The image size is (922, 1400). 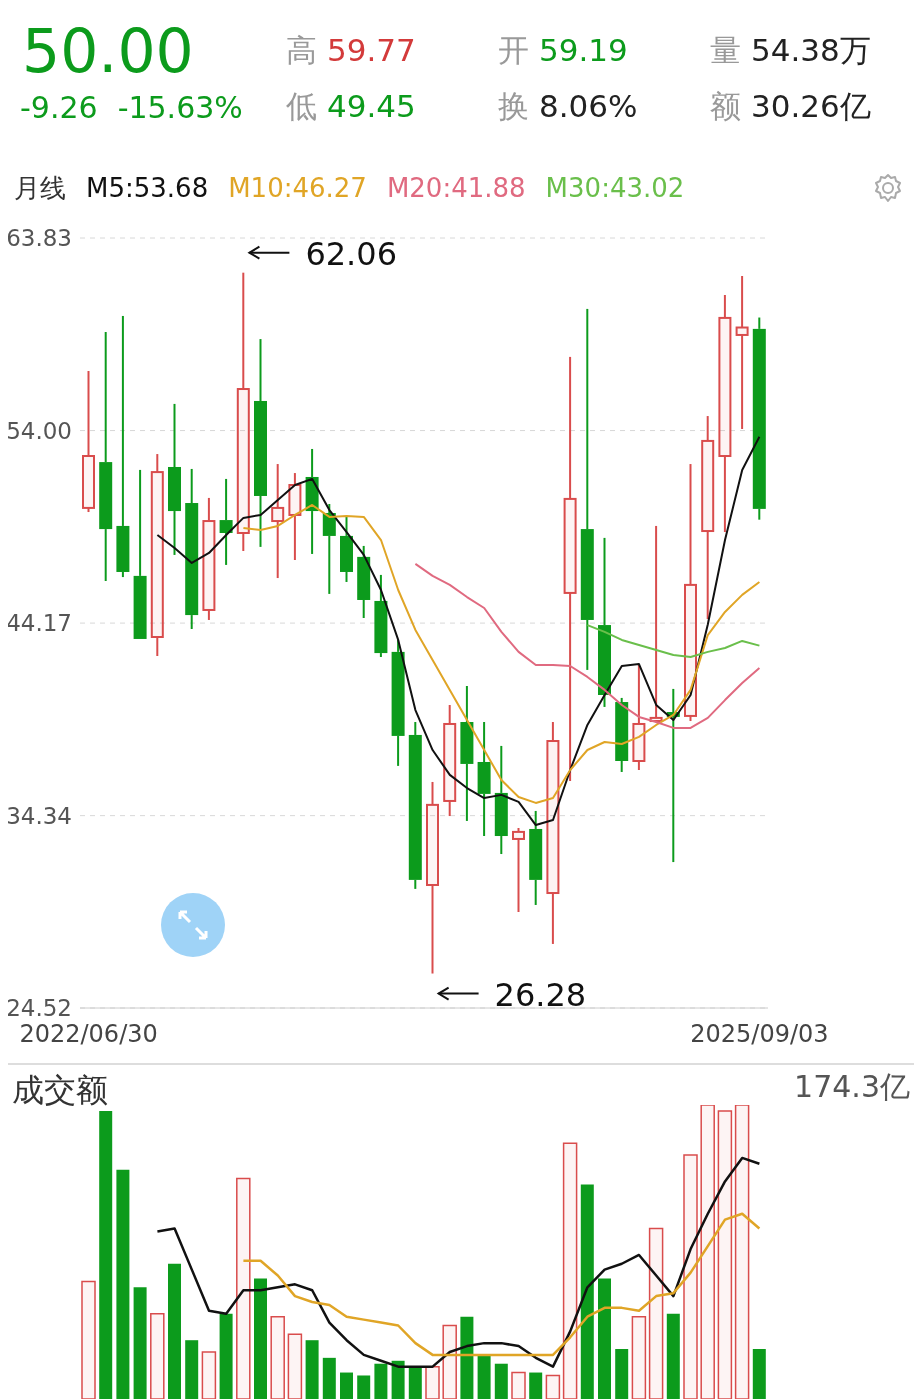 I want to click on text: 30.26亿, so click(x=811, y=106).